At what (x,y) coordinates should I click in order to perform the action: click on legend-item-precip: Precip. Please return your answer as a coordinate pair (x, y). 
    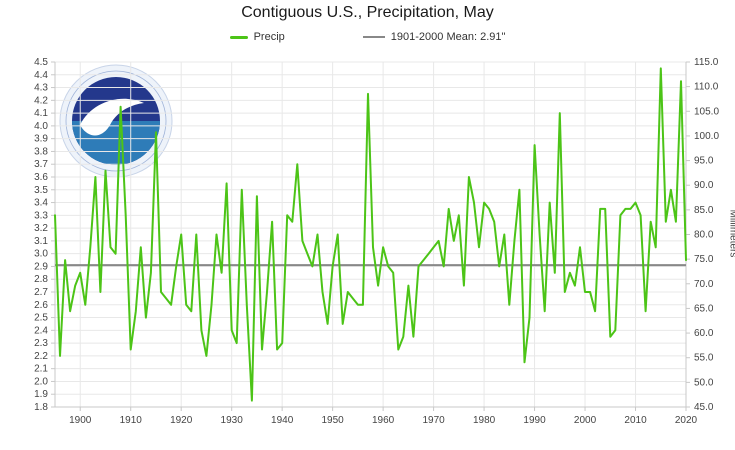
    Looking at the image, I should click on (257, 37).